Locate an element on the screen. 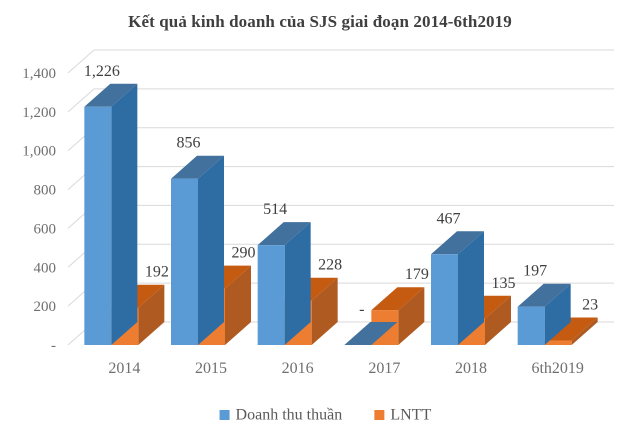  data-label-lntt-2015: 290 is located at coordinates (244, 253).